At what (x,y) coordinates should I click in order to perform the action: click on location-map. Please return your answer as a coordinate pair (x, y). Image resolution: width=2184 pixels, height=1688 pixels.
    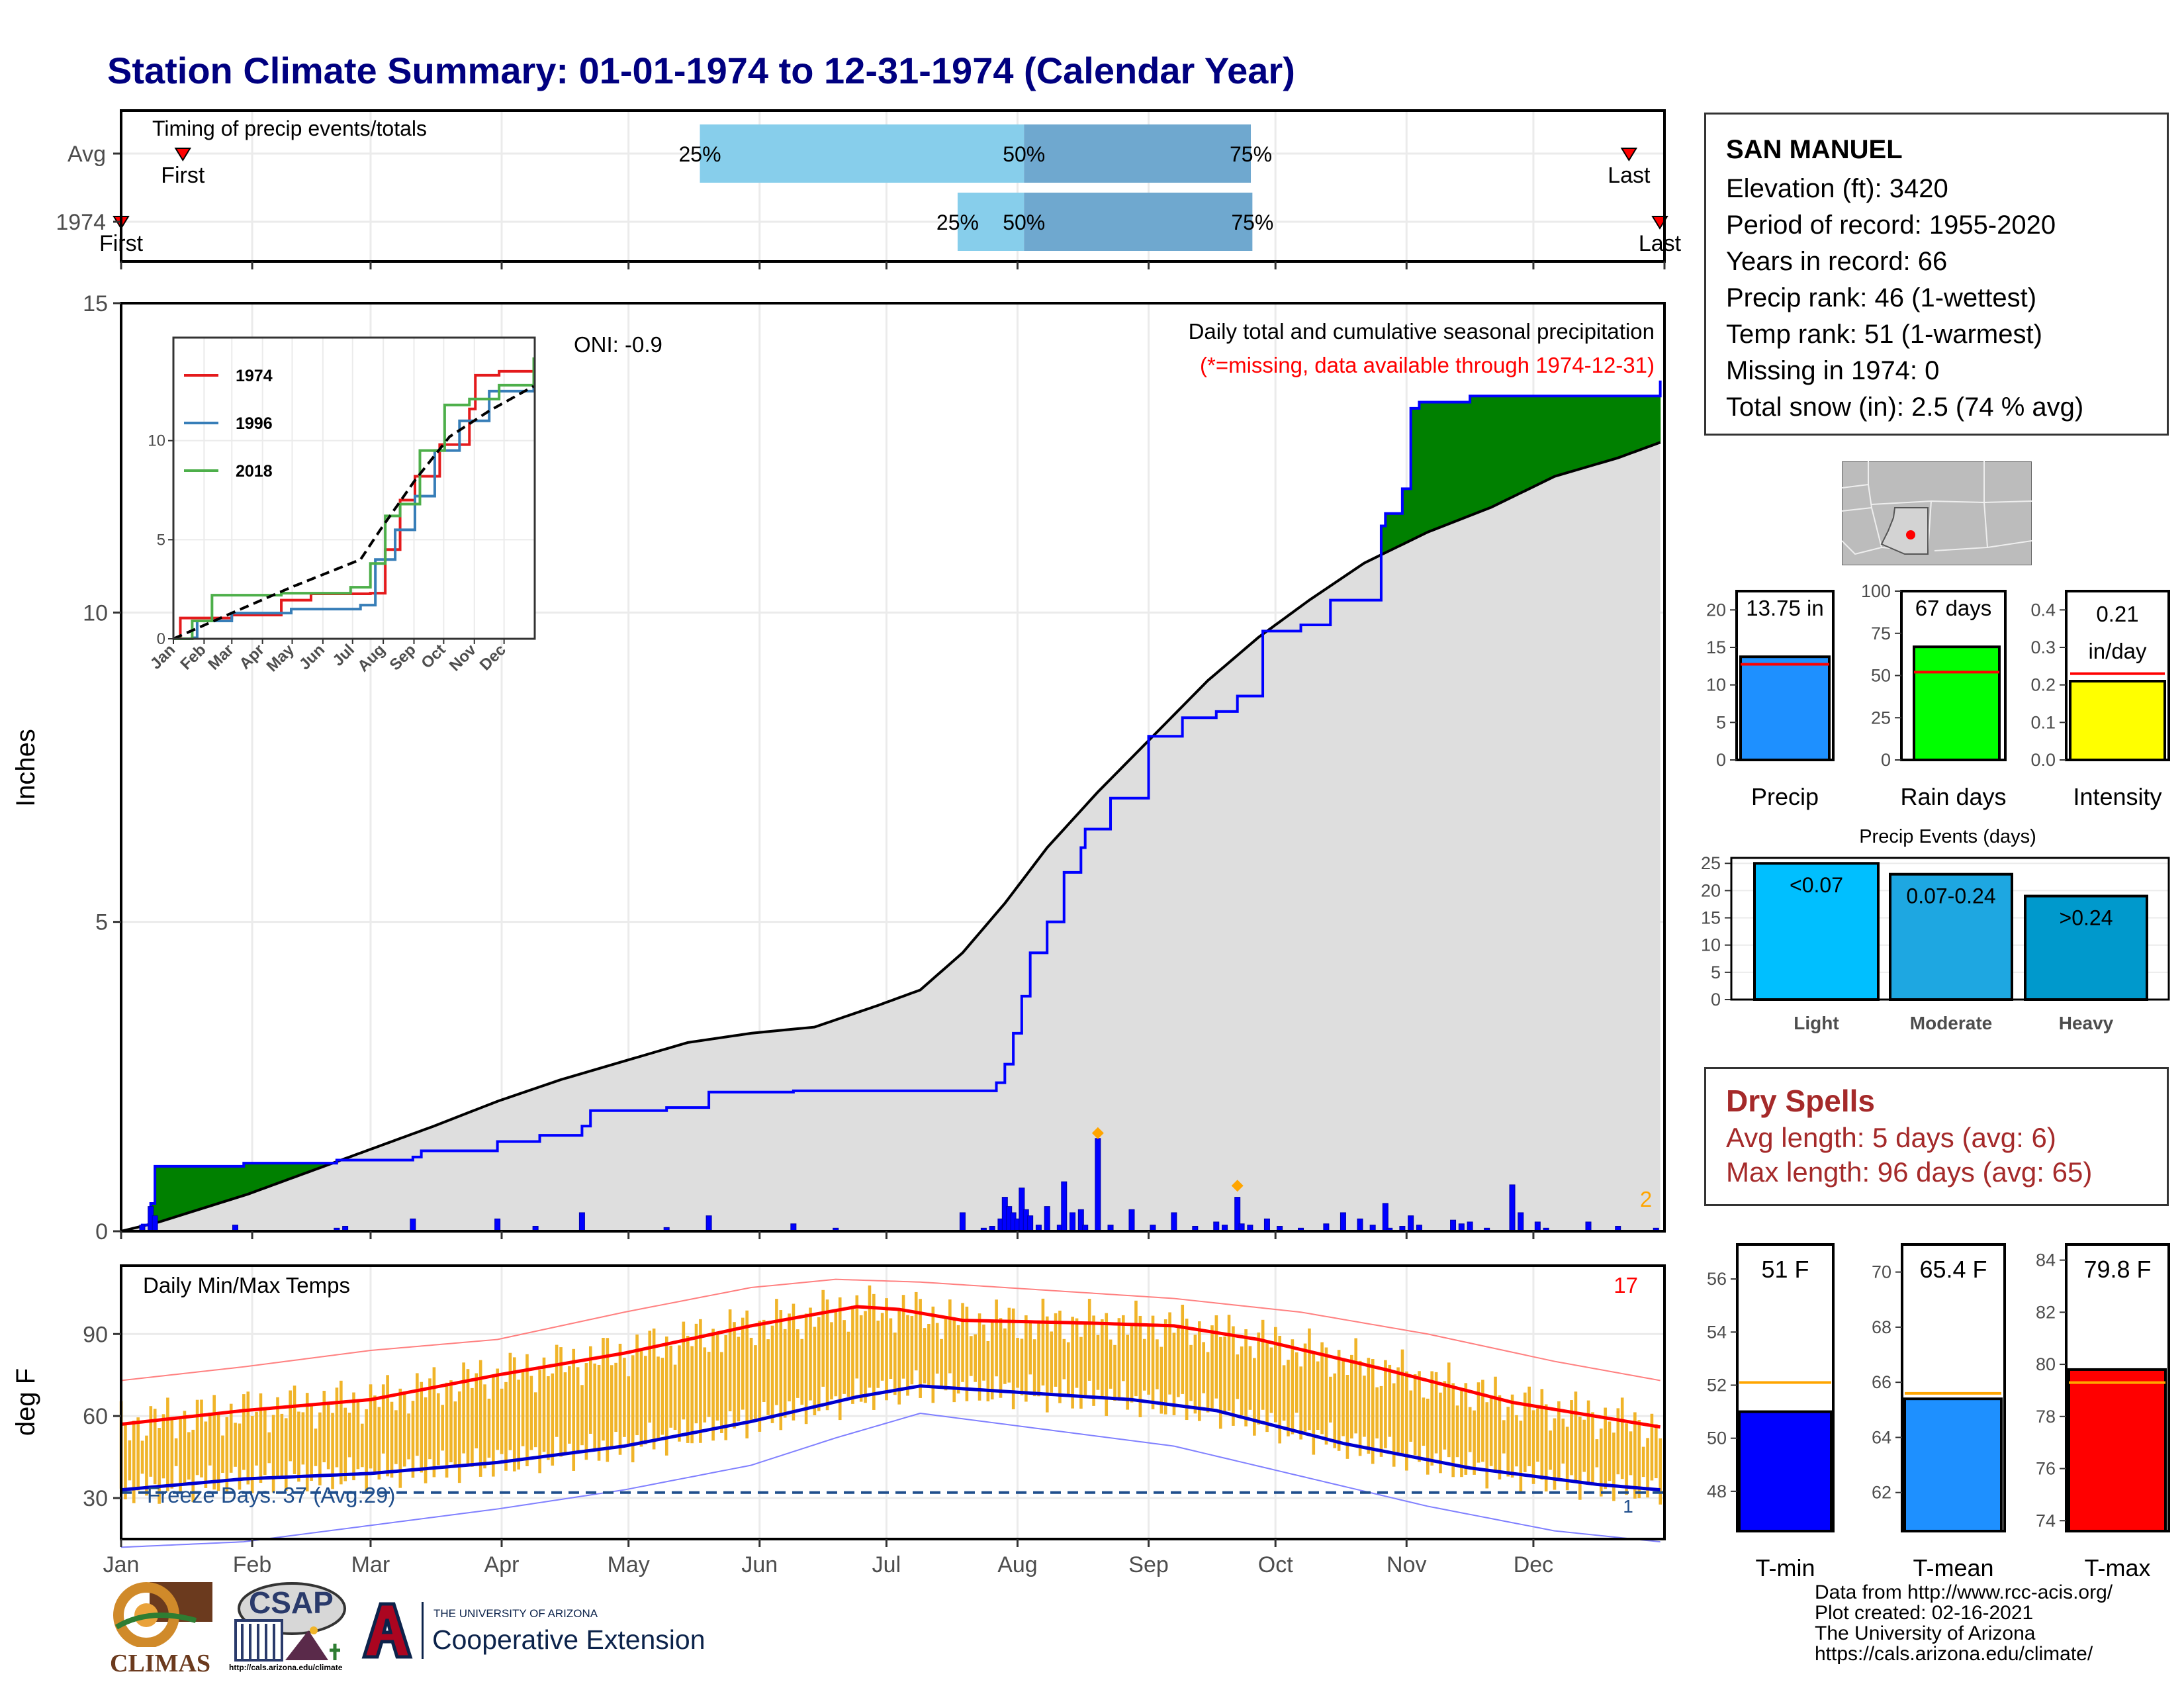
    Looking at the image, I should click on (1937, 513).